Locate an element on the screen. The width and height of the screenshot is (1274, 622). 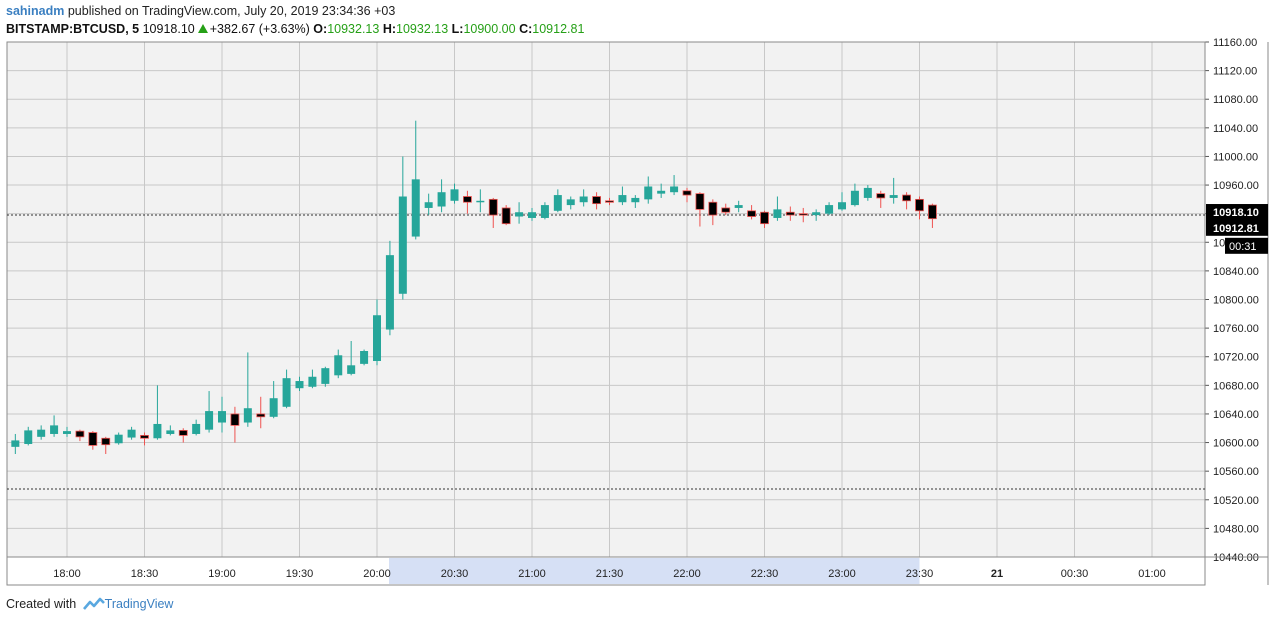
time-tick-label: 18:30 is located at coordinates (145, 574).